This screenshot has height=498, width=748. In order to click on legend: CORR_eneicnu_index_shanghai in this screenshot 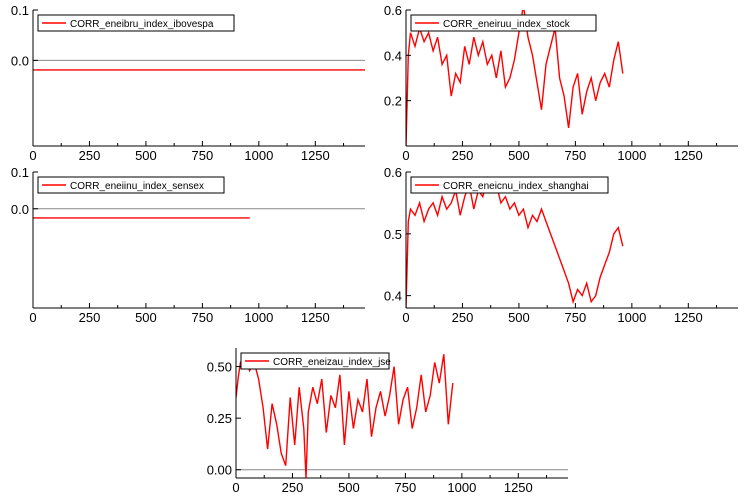, I will do `click(509, 185)`.